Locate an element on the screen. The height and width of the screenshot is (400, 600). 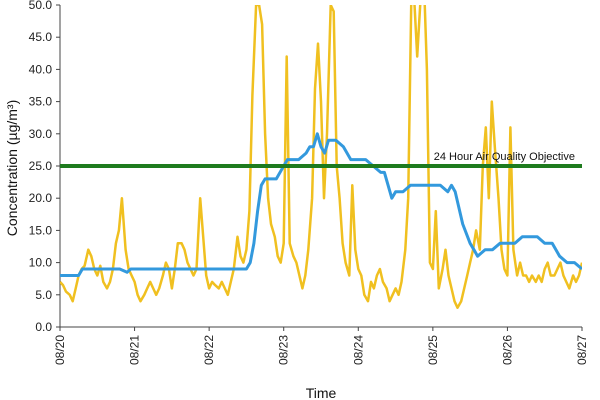
y-tick-label: 20.0 is located at coordinates (41, 198).